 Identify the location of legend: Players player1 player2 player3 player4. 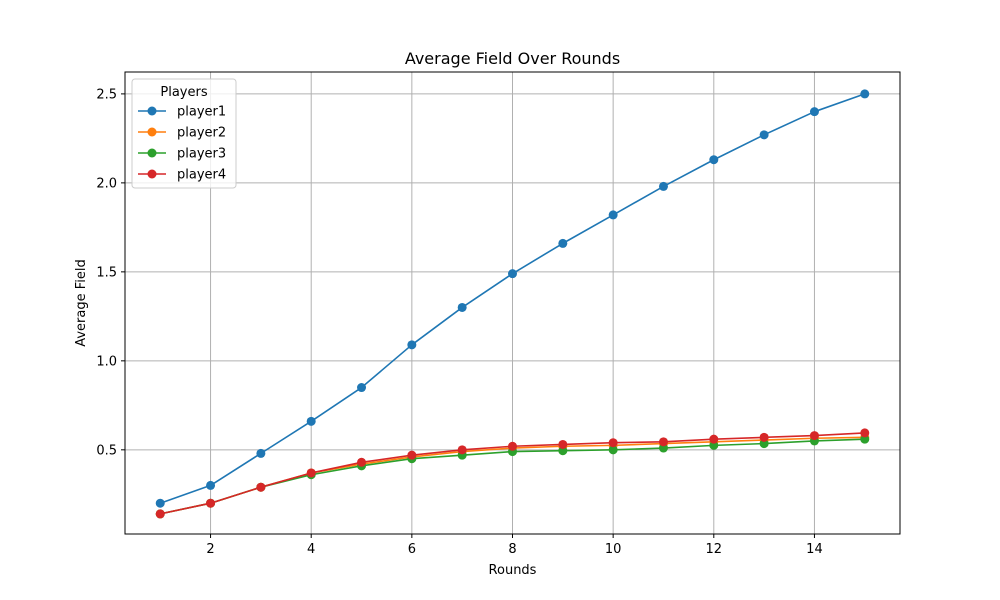
(184, 133).